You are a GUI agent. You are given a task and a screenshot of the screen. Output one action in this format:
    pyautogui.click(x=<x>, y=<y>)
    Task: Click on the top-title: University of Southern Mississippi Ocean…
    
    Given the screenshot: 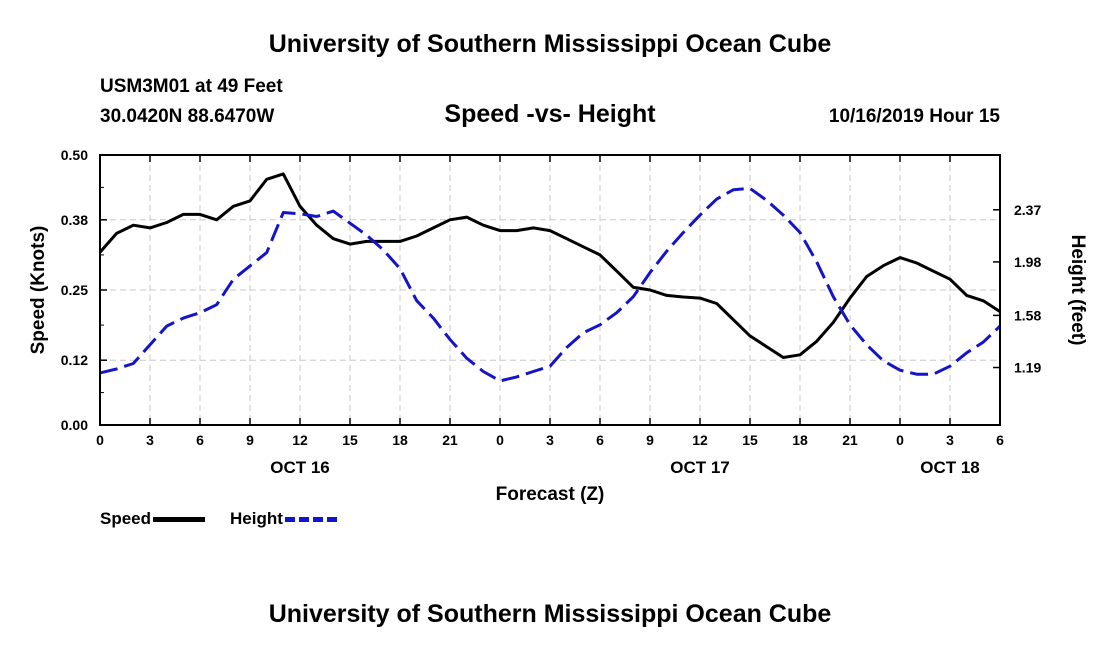 What is the action you would take?
    pyautogui.click(x=550, y=44)
    